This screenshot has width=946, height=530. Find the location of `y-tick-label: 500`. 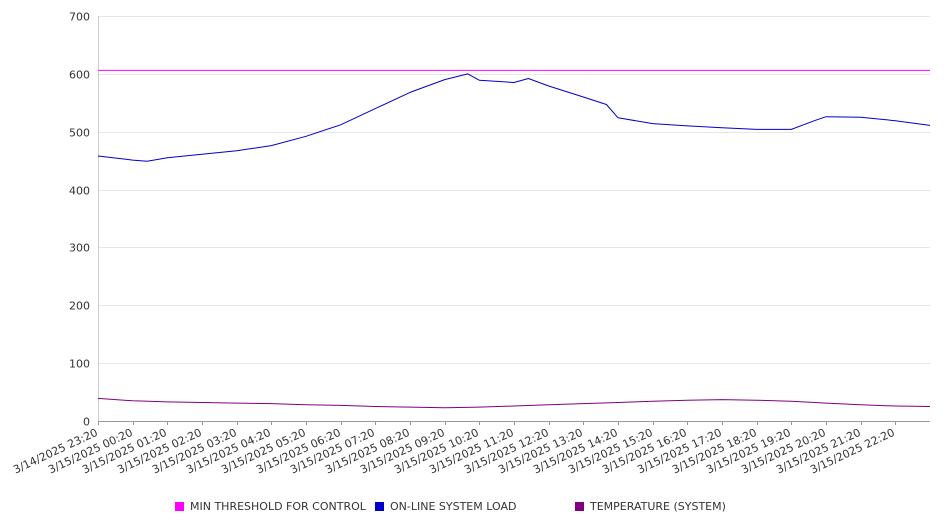

y-tick-label: 500 is located at coordinates (79, 133).